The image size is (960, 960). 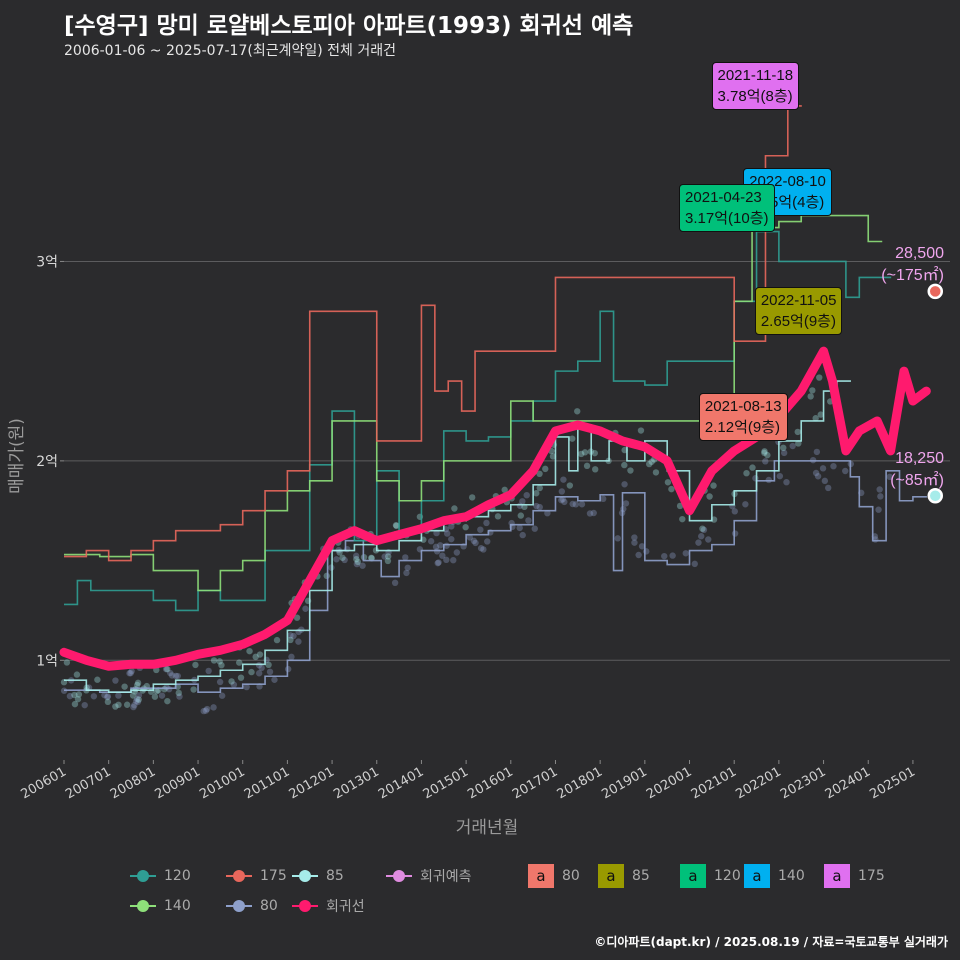 I want to click on x-tick-label: 202001, so click(x=669, y=783).